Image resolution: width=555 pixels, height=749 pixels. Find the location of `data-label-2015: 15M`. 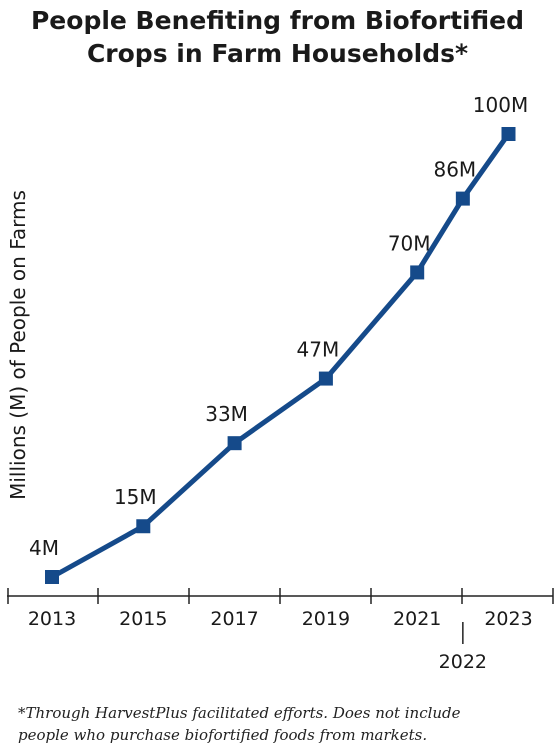

data-label-2015: 15M is located at coordinates (135, 497).